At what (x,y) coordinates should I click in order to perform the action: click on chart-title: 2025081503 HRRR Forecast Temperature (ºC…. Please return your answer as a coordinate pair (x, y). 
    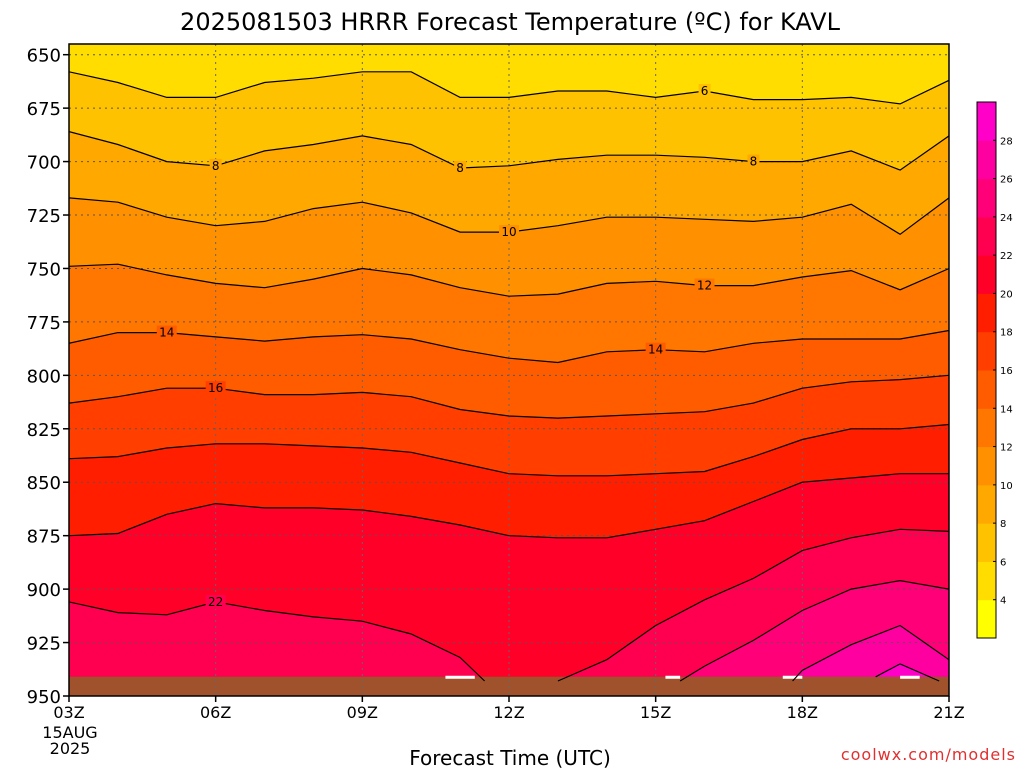
    Looking at the image, I should click on (510, 22).